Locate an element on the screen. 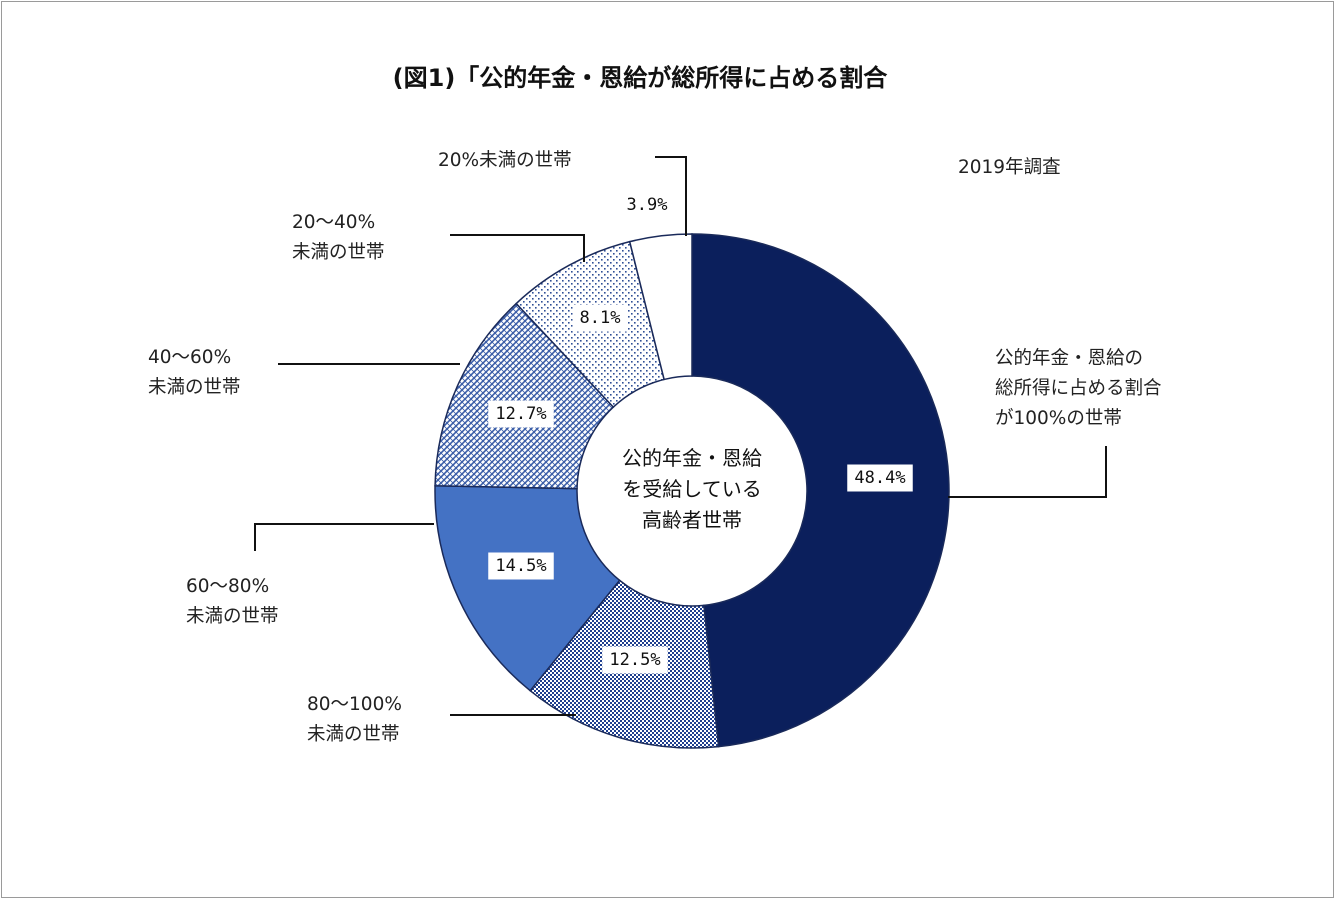  category-label-line: 60～80% is located at coordinates (227, 586).